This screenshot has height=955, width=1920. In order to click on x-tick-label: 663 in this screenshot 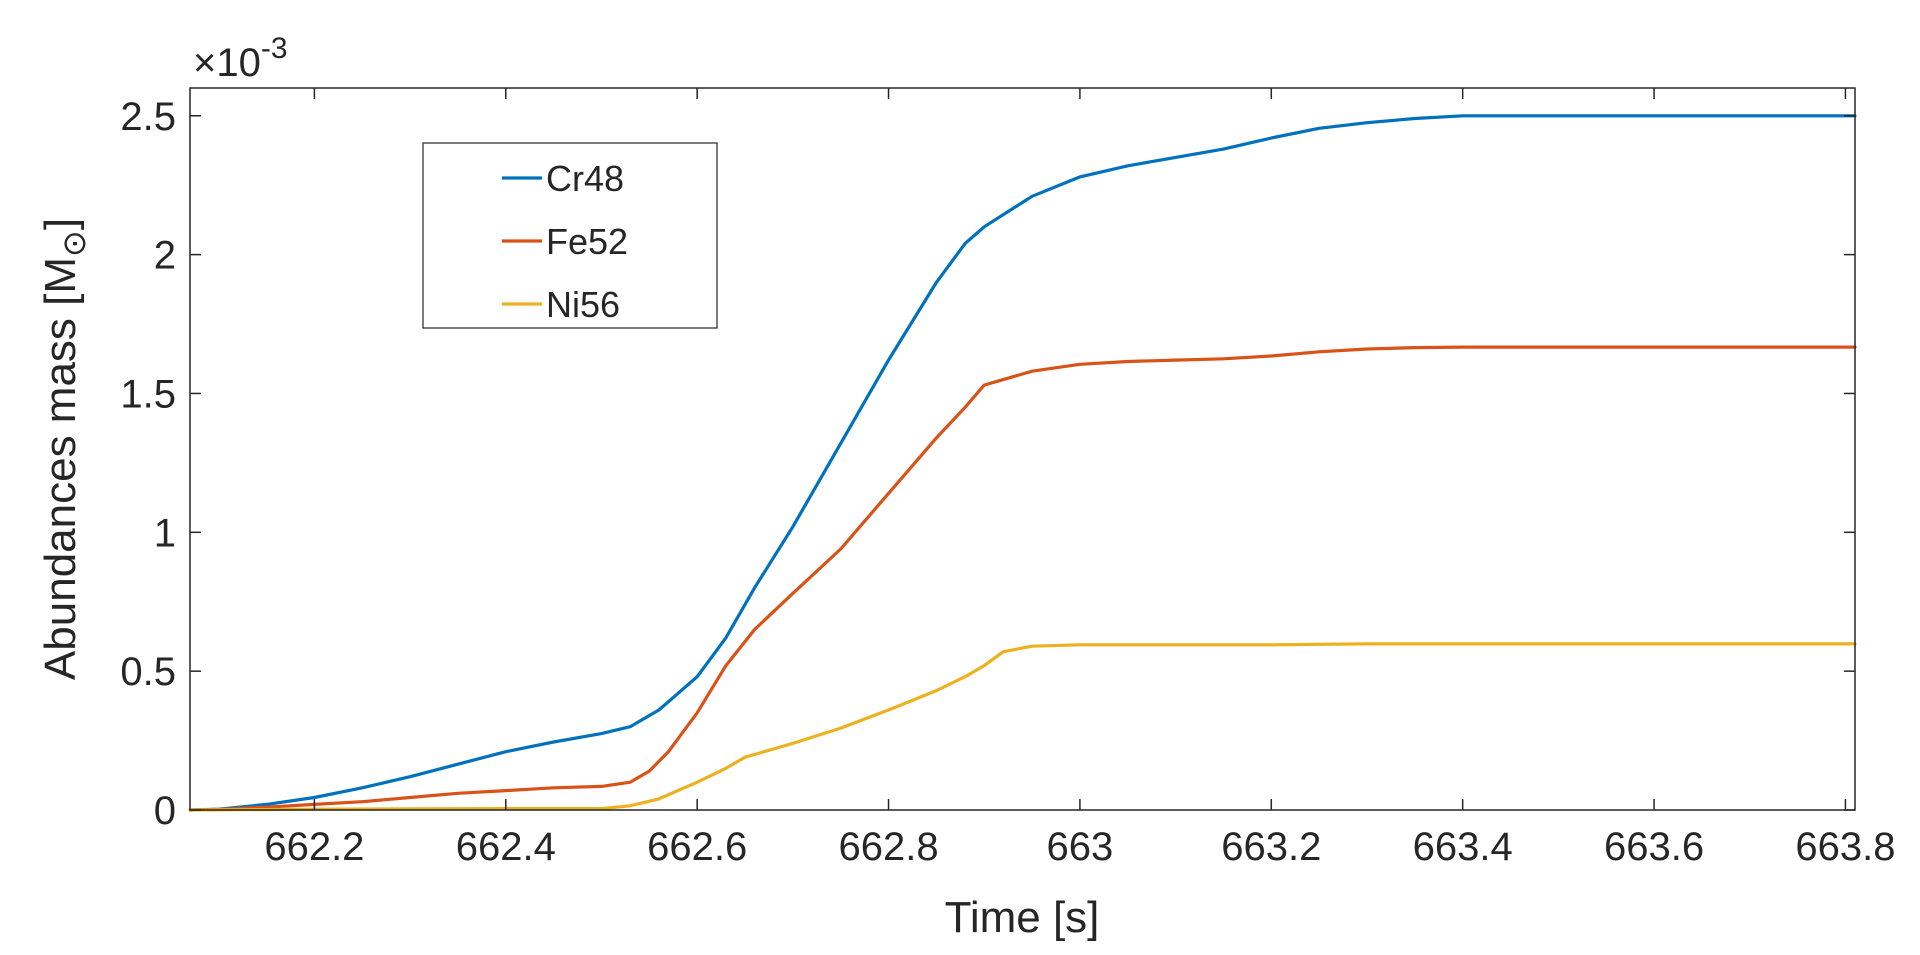, I will do `click(1080, 847)`.